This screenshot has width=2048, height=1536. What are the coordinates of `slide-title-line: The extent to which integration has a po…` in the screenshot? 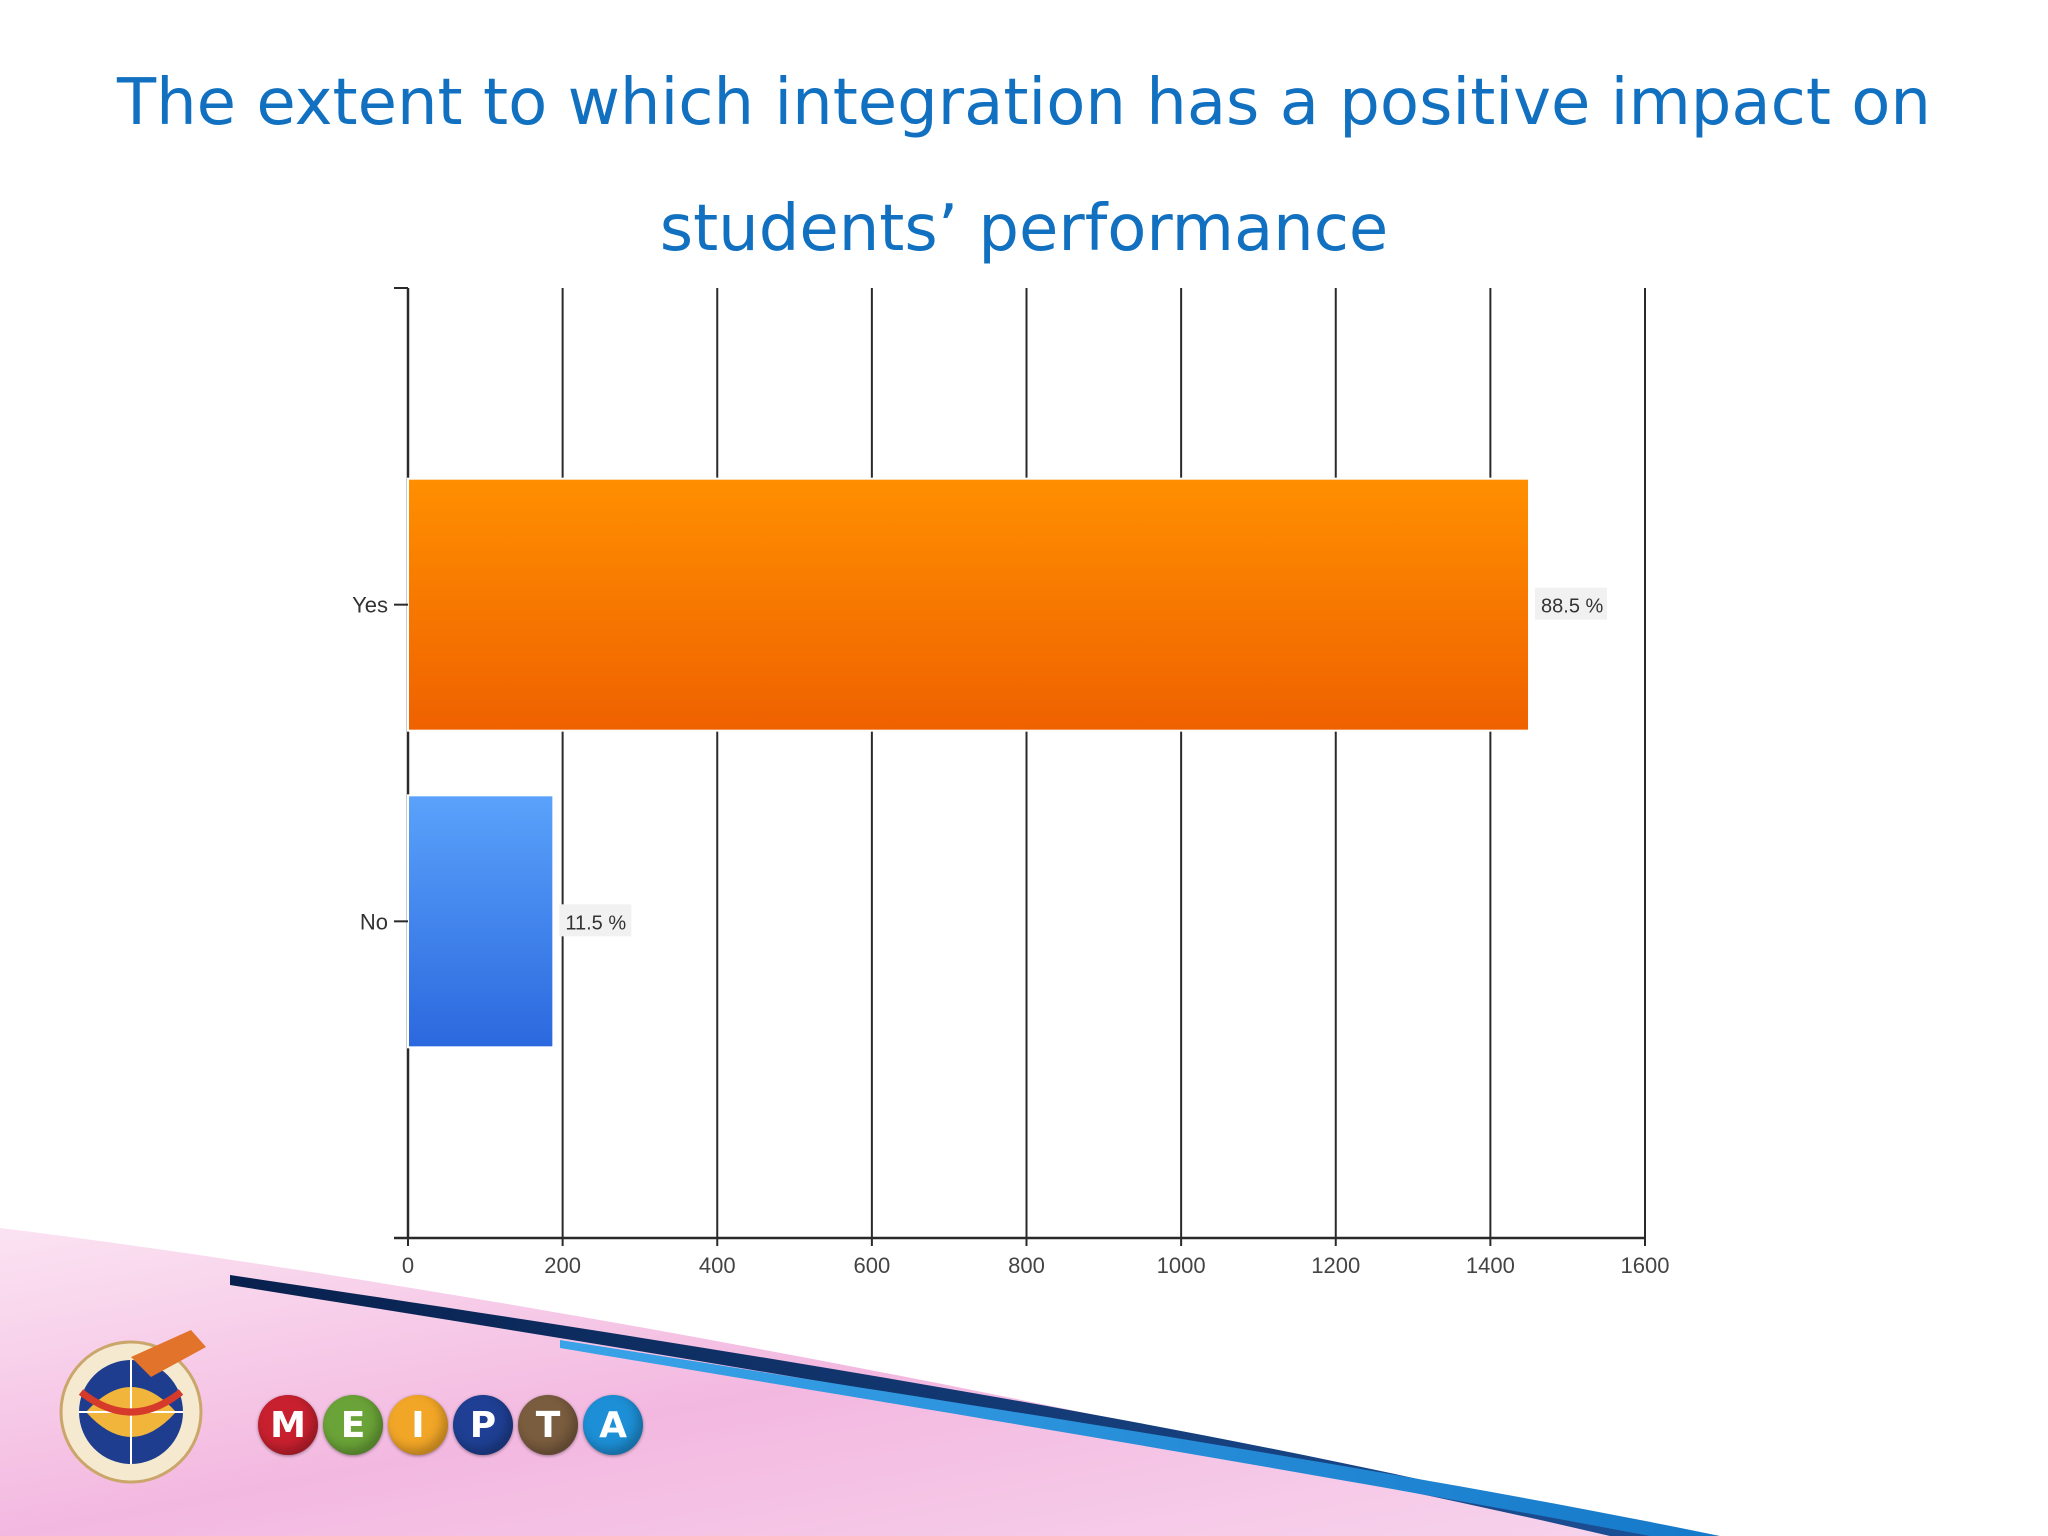 It's located at (1024, 103).